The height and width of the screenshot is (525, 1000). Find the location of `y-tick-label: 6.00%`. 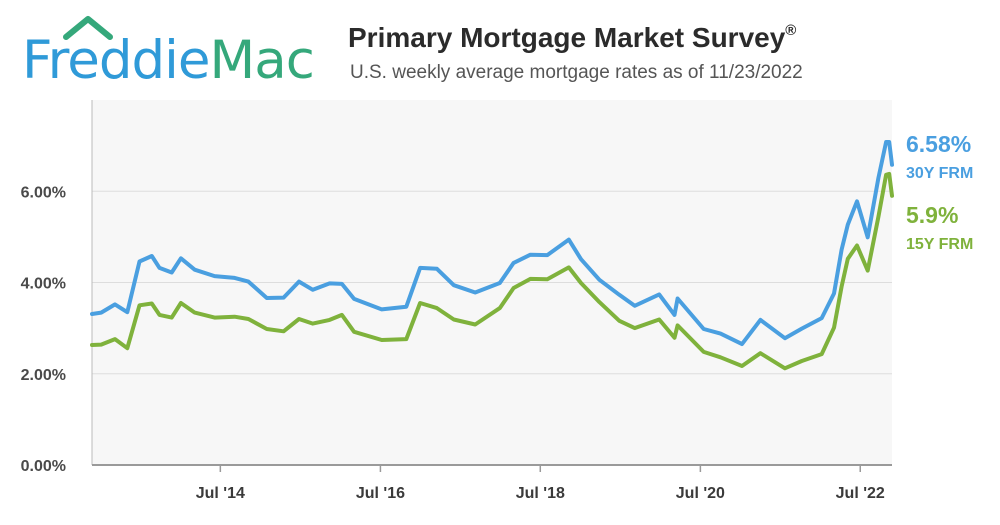

y-tick-label: 6.00% is located at coordinates (43, 192).